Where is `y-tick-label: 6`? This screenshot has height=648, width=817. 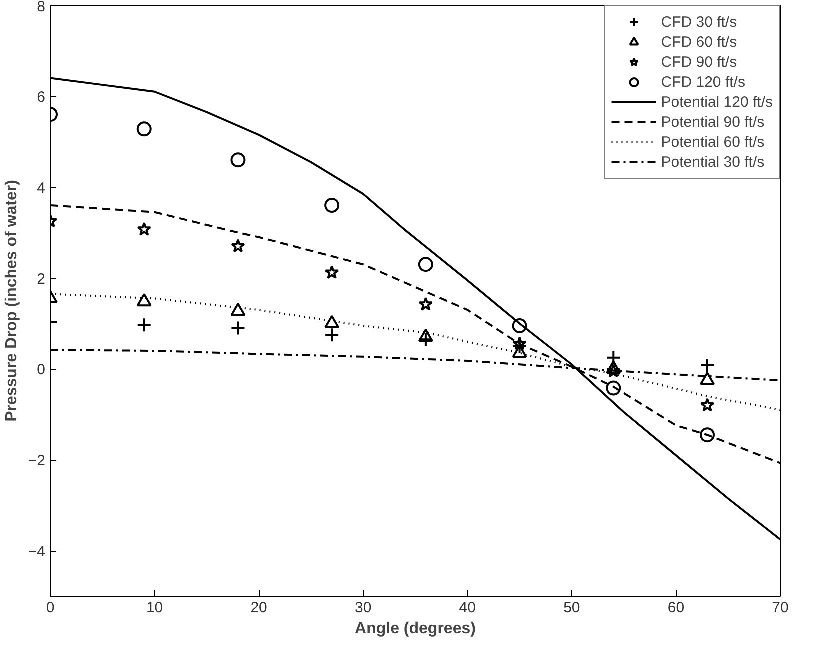 y-tick-label: 6 is located at coordinates (41, 97).